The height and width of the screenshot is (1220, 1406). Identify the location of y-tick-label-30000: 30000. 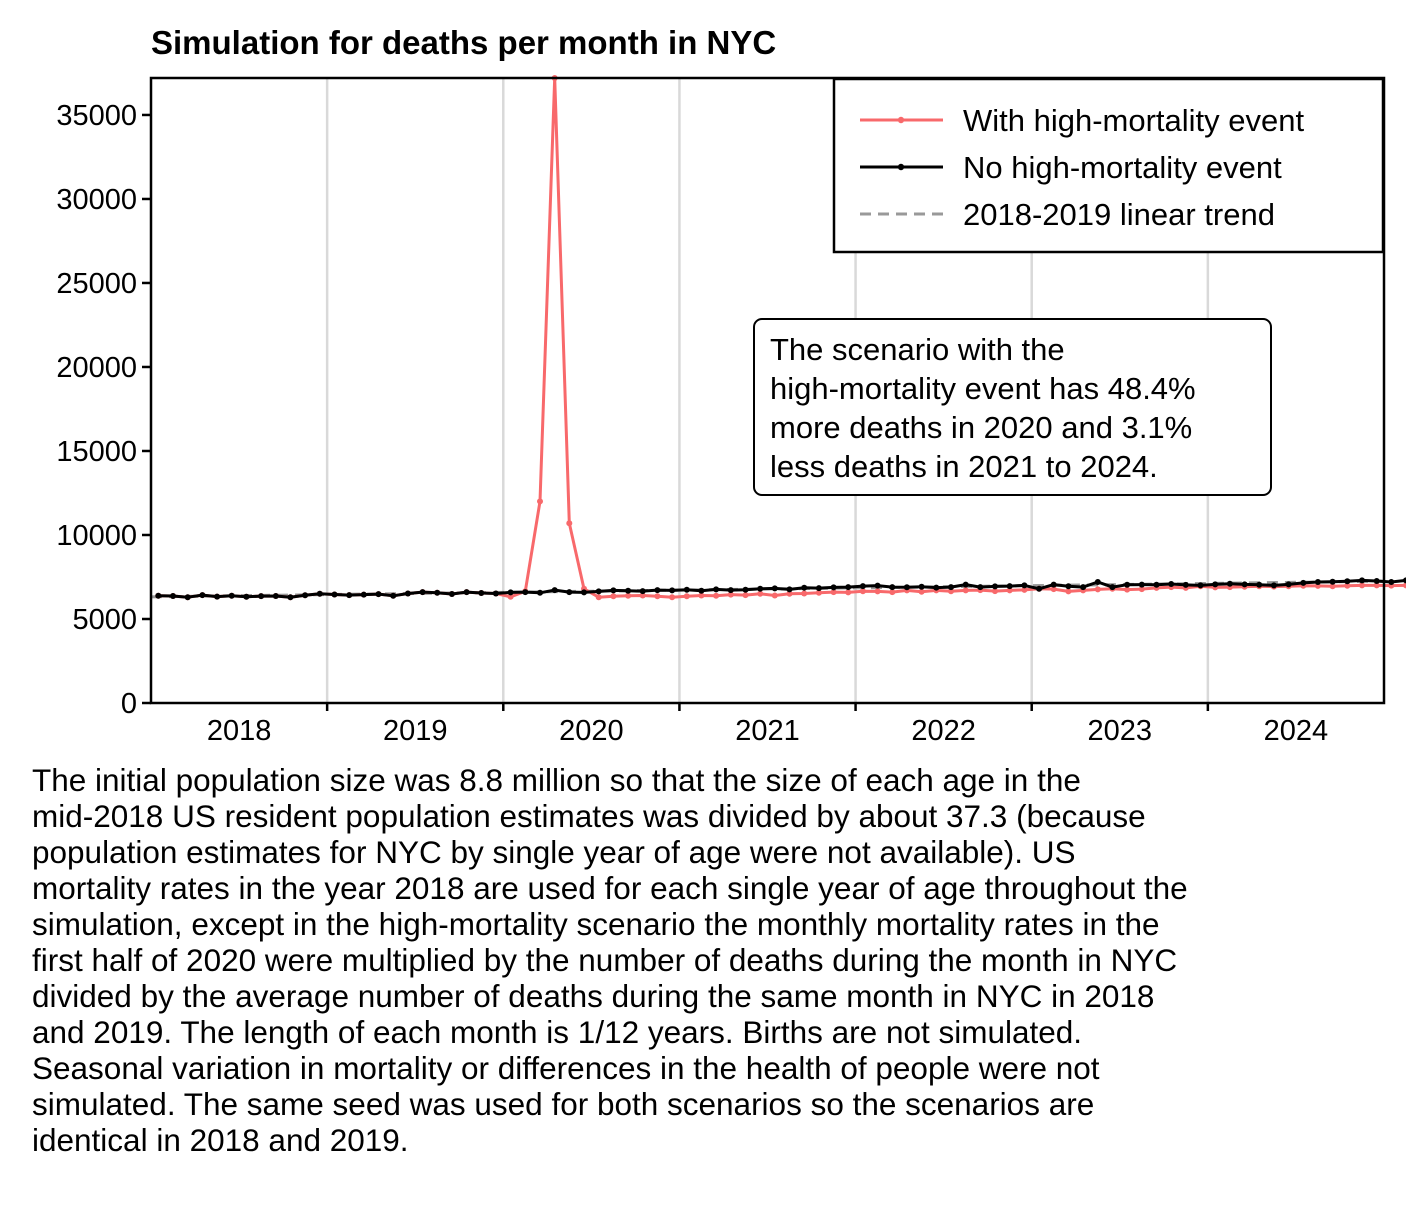
(96, 200).